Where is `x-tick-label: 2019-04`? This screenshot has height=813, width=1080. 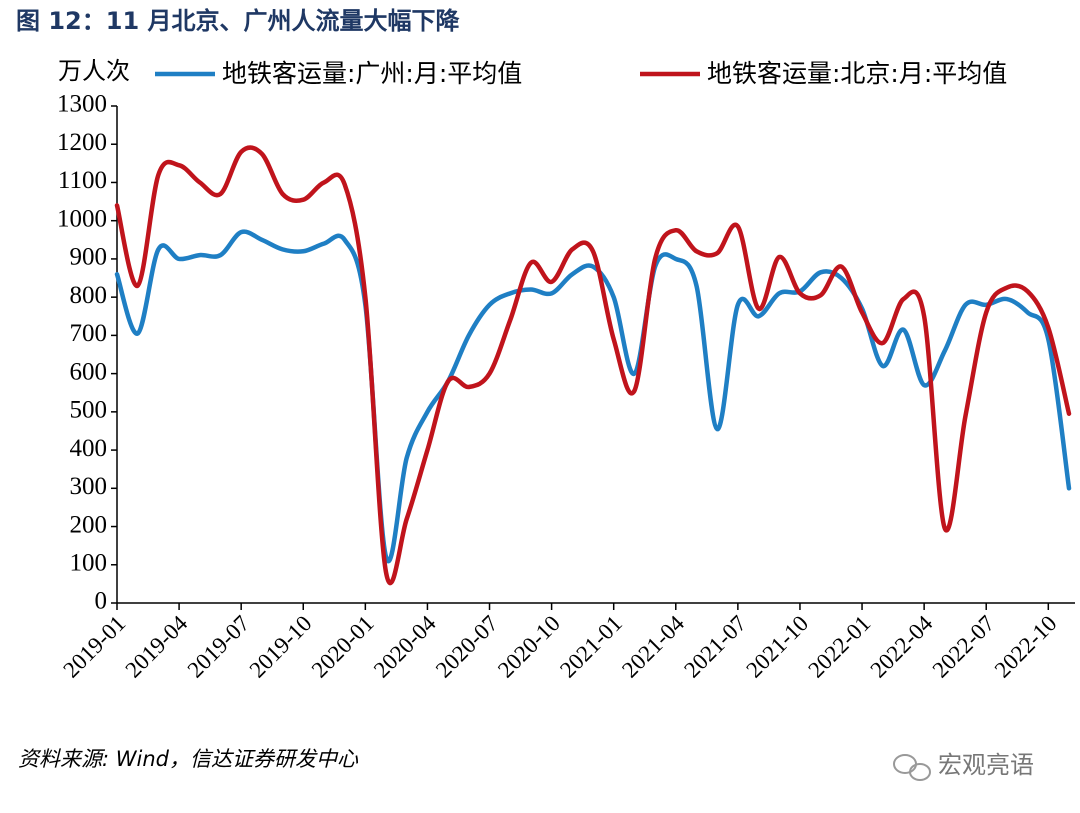
x-tick-label: 2019-04 is located at coordinates (156, 646).